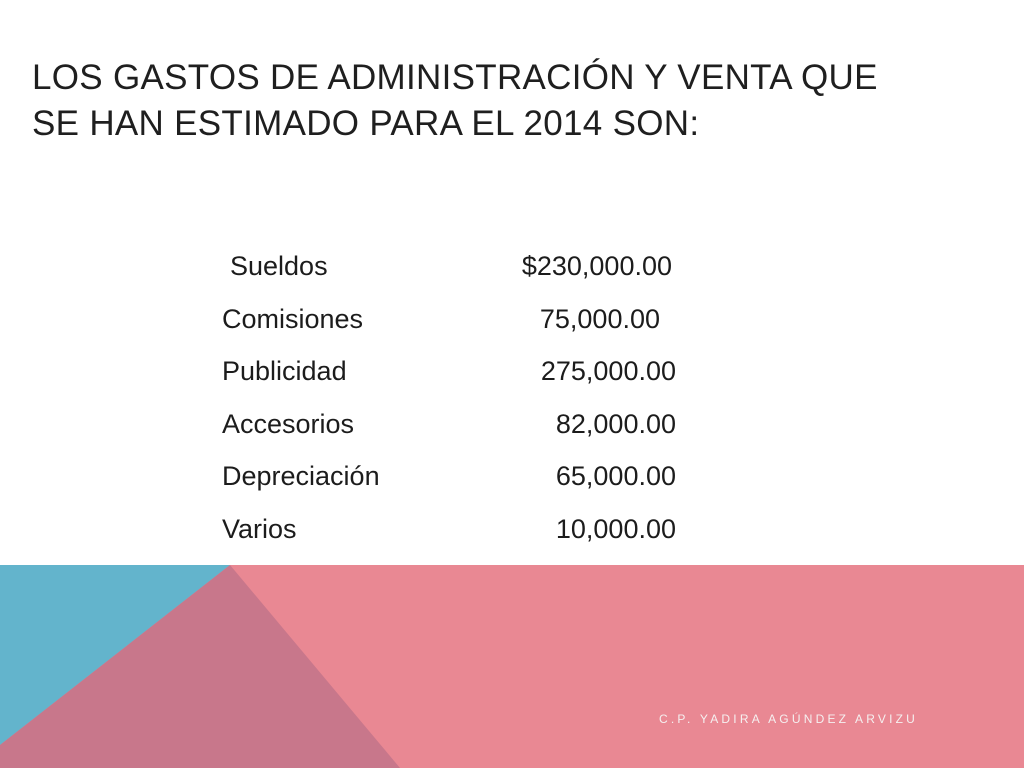 The height and width of the screenshot is (768, 1024). Describe the element at coordinates (301, 476) in the screenshot. I see `expense-concept: Depreciación` at that location.